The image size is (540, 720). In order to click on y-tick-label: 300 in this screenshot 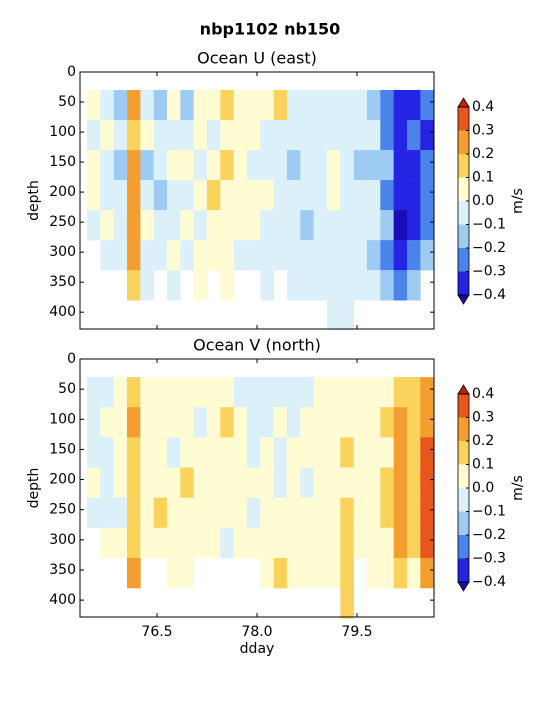, I will do `click(62, 252)`.